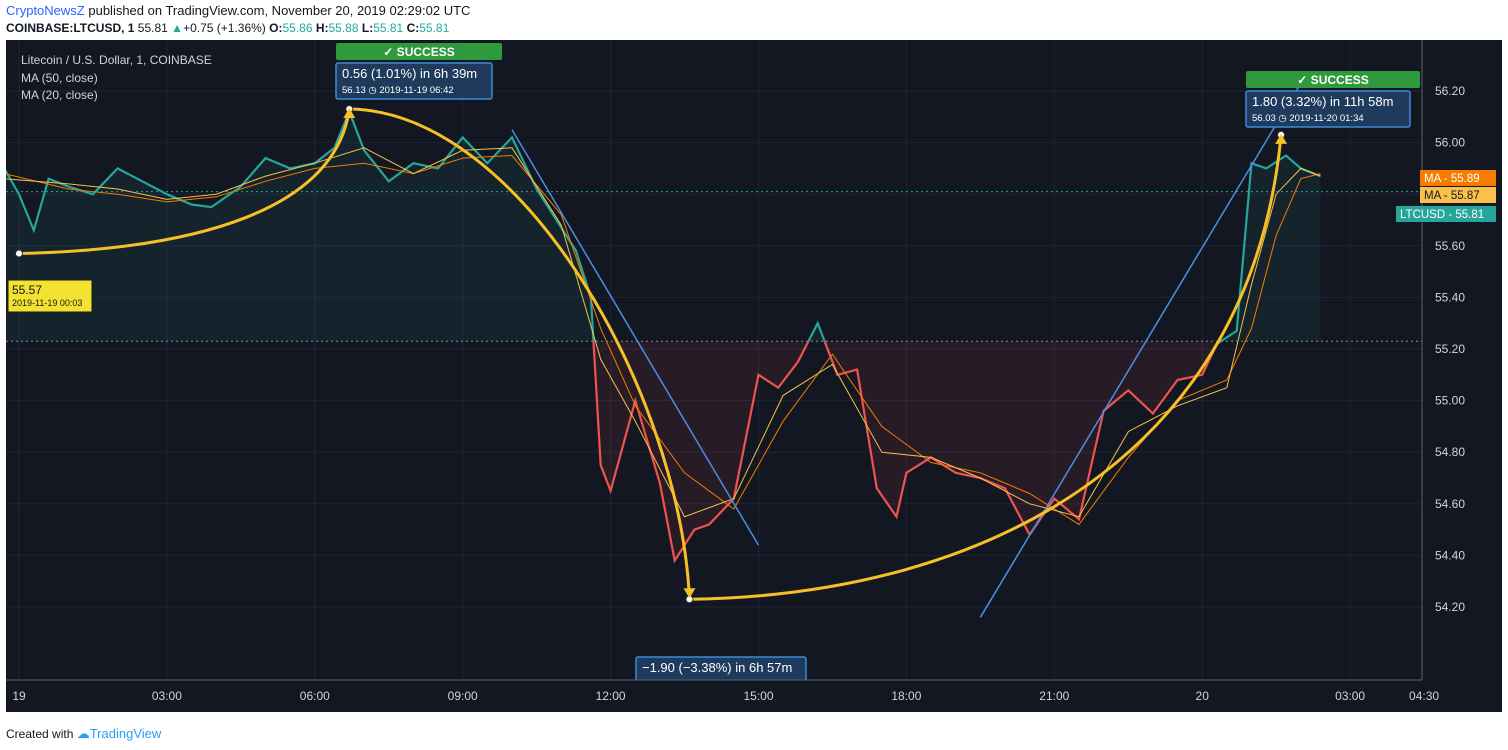 Image resolution: width=1508 pixels, height=750 pixels. I want to click on price-label-text: MA - 55.89, so click(1452, 179).